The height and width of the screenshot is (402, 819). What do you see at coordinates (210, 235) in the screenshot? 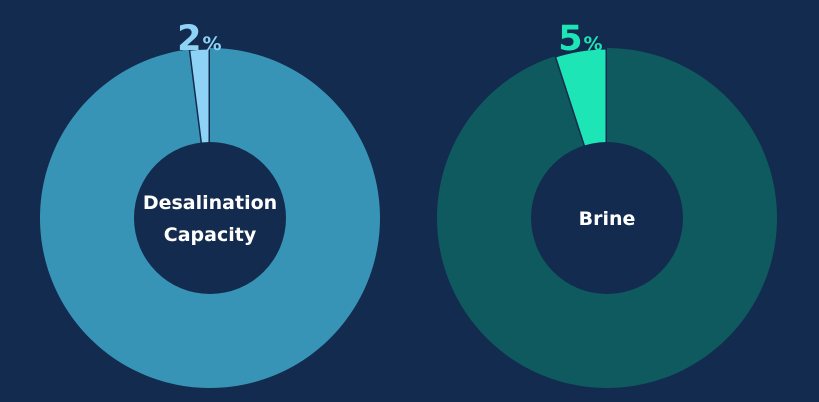
I see `center-label-line: Capacity` at bounding box center [210, 235].